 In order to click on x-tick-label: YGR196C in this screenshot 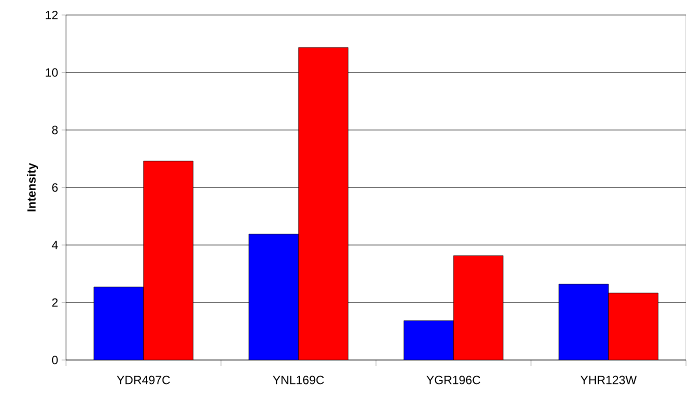, I will do `click(453, 380)`.